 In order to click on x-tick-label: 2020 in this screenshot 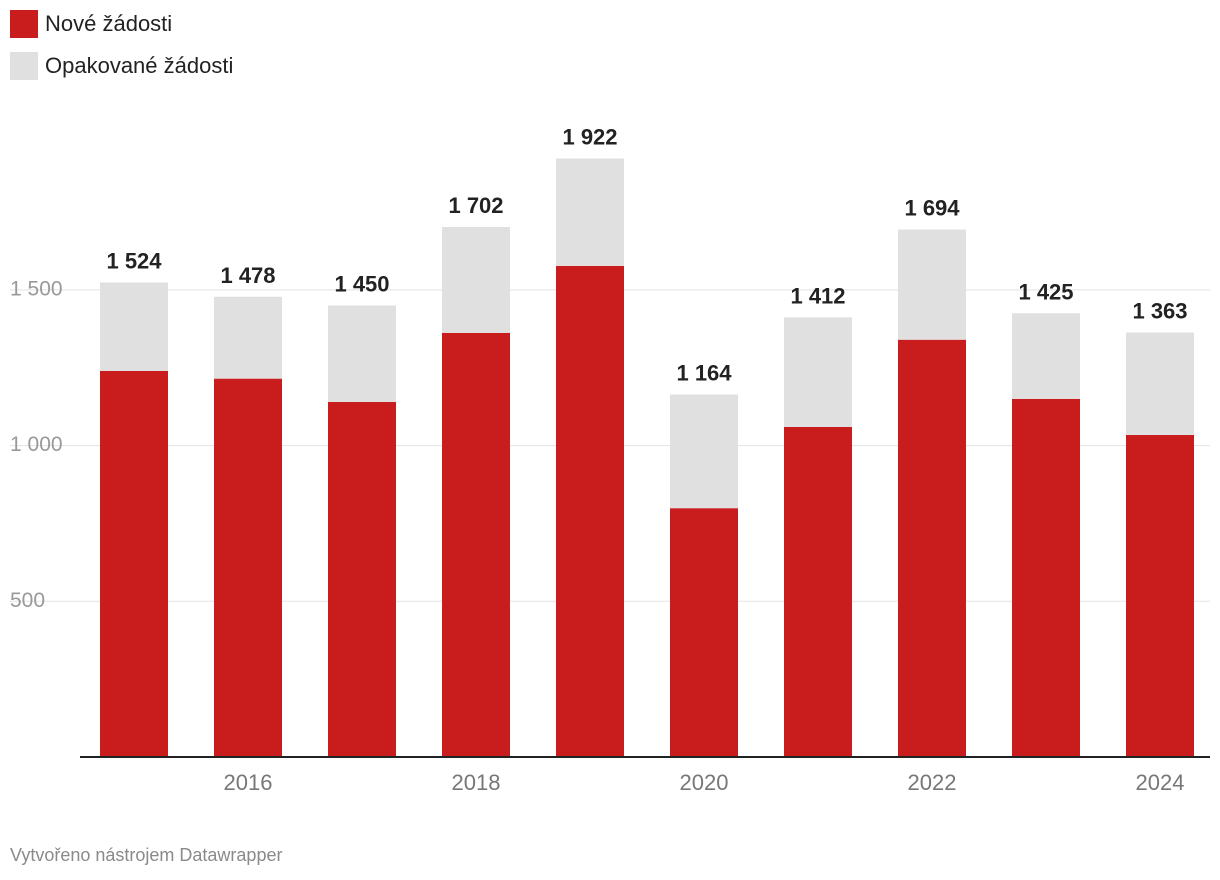, I will do `click(704, 782)`.